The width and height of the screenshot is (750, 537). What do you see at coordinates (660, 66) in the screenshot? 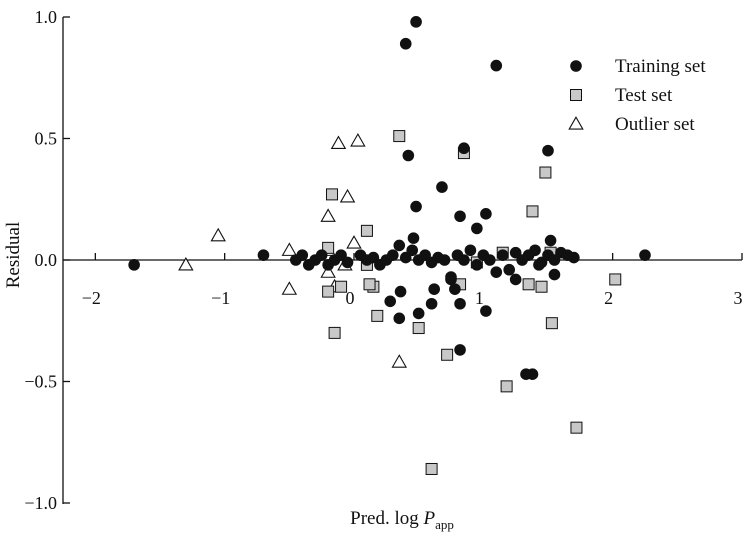
I see `legend-label: Training set` at bounding box center [660, 66].